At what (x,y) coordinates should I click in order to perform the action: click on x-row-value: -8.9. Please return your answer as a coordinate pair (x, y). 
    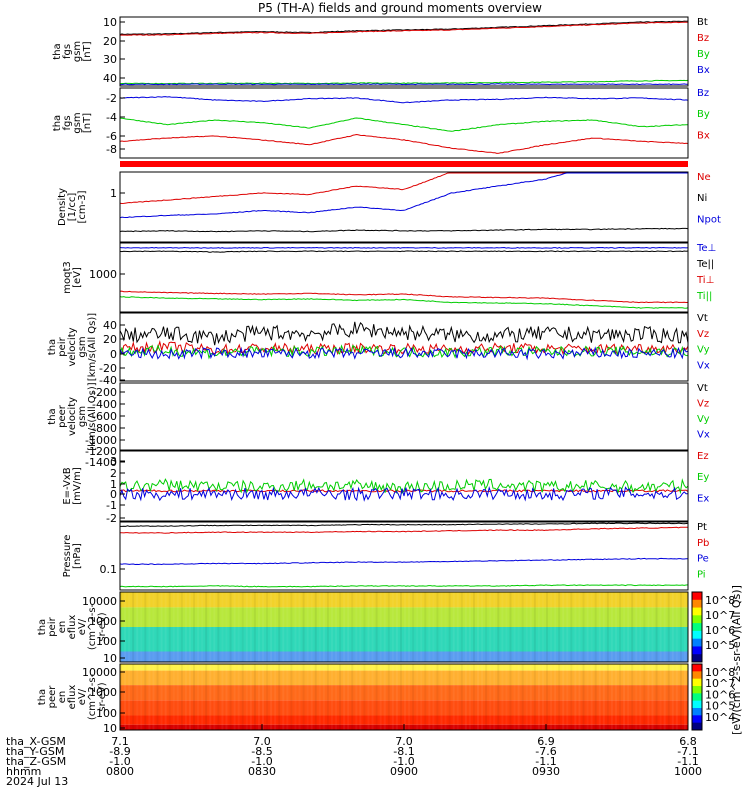
    Looking at the image, I should click on (119, 751).